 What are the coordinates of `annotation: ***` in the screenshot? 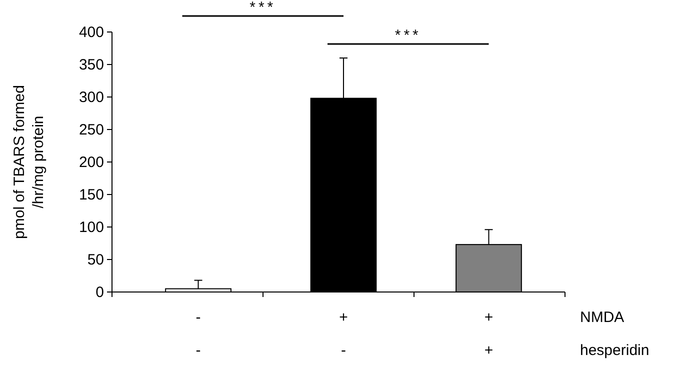 It's located at (408, 35).